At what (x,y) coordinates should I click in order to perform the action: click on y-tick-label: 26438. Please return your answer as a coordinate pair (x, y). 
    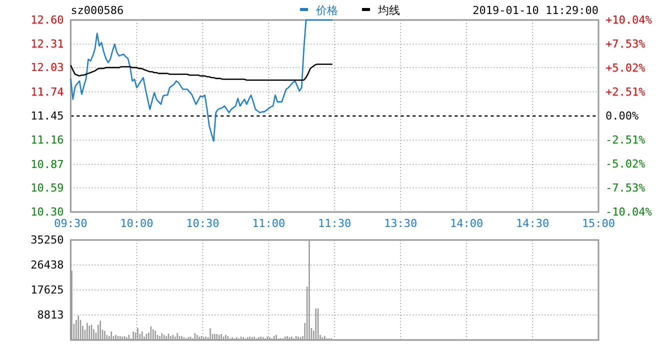
    Looking at the image, I should click on (47, 265).